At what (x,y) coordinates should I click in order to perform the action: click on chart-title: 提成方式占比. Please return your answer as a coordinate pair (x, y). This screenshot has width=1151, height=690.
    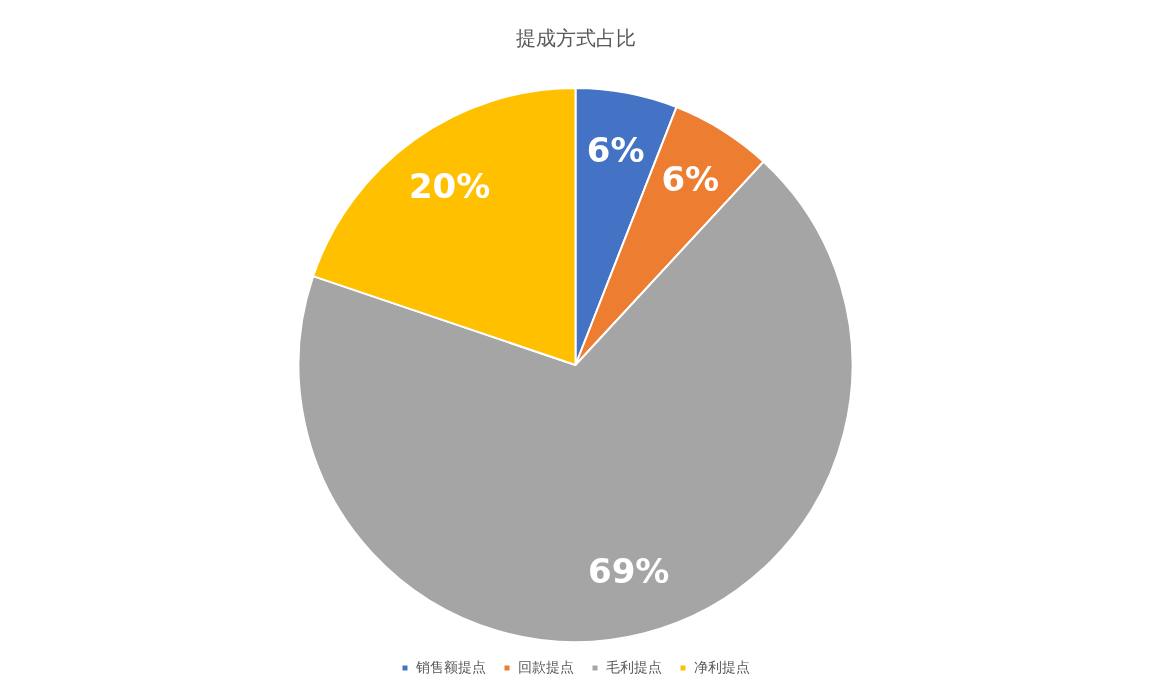
    Looking at the image, I should click on (575, 38).